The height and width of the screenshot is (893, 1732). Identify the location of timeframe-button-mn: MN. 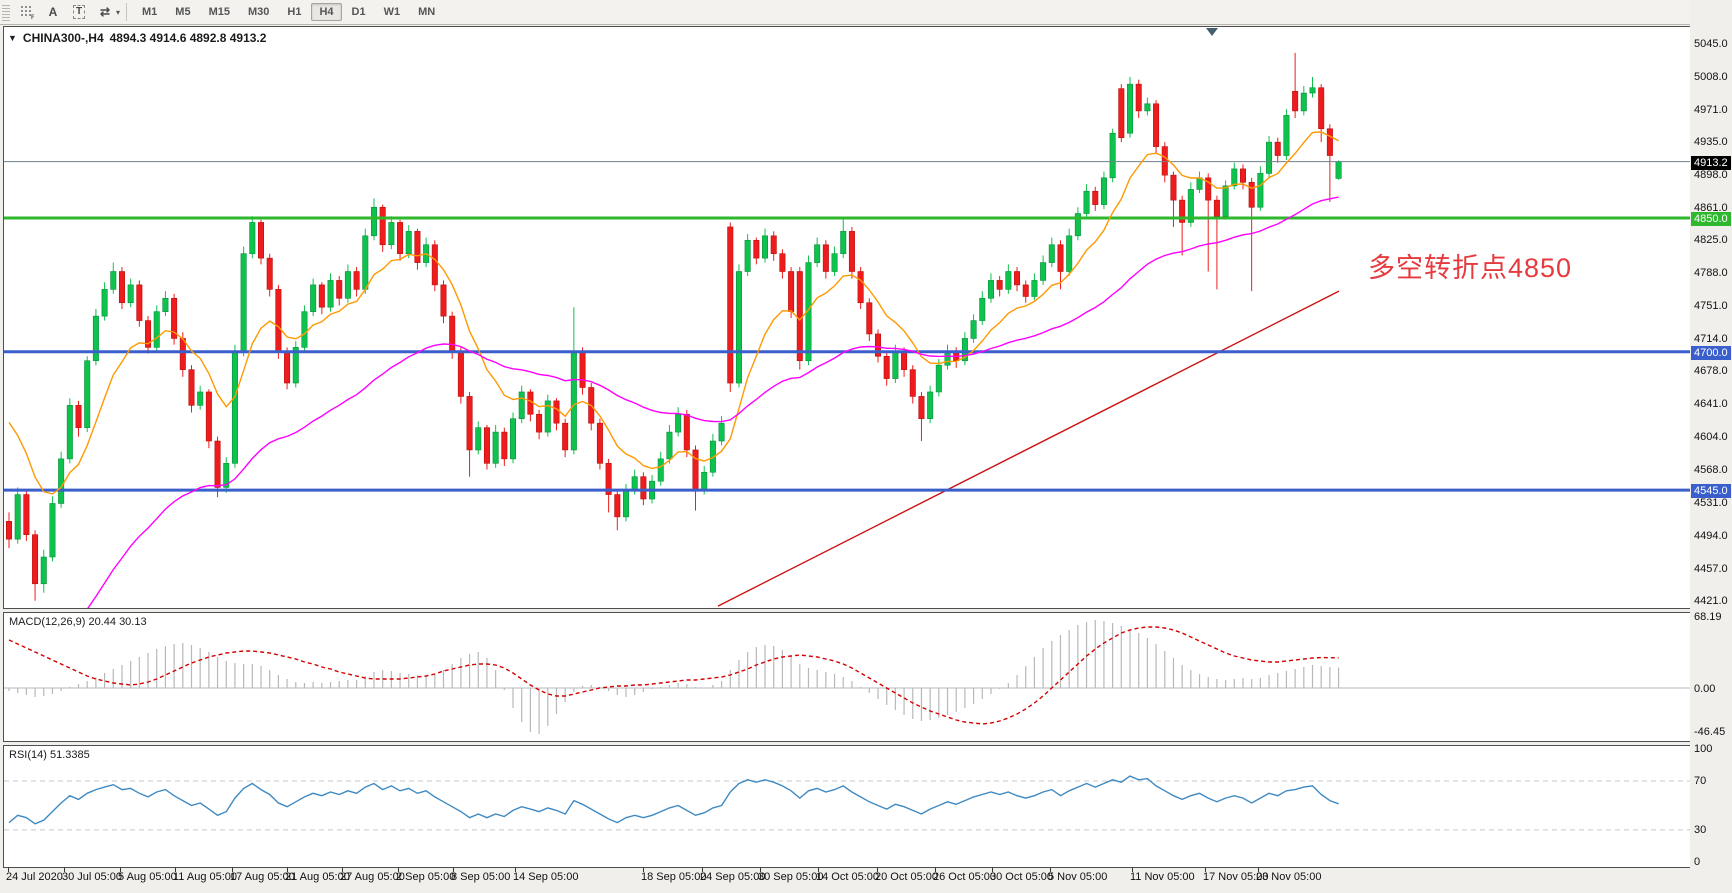
(427, 12).